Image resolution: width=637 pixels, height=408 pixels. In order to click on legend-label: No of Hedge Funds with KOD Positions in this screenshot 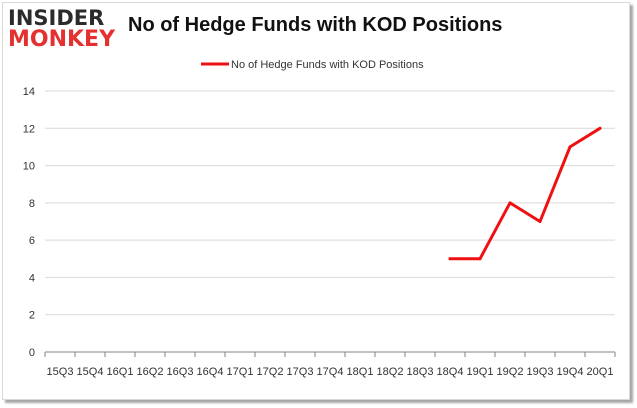, I will do `click(327, 65)`.